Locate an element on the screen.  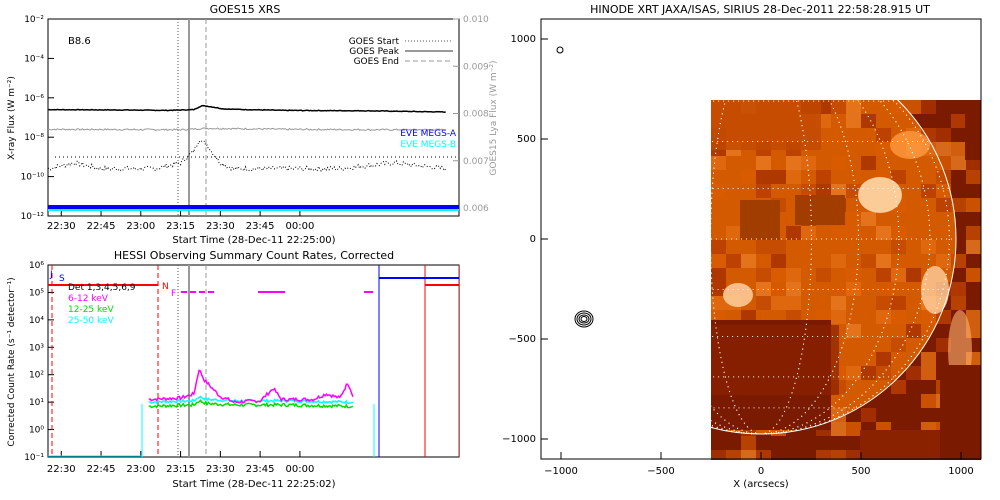
goes-y2-tick-label: 0.008 is located at coordinates (476, 115).